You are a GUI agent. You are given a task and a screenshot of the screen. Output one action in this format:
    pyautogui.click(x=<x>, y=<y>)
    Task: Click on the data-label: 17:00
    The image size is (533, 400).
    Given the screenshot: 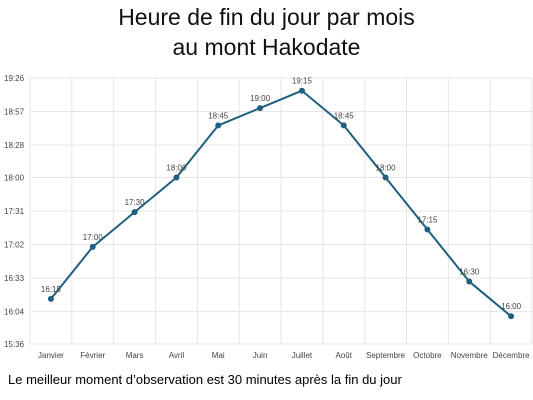 What is the action you would take?
    pyautogui.click(x=93, y=237)
    